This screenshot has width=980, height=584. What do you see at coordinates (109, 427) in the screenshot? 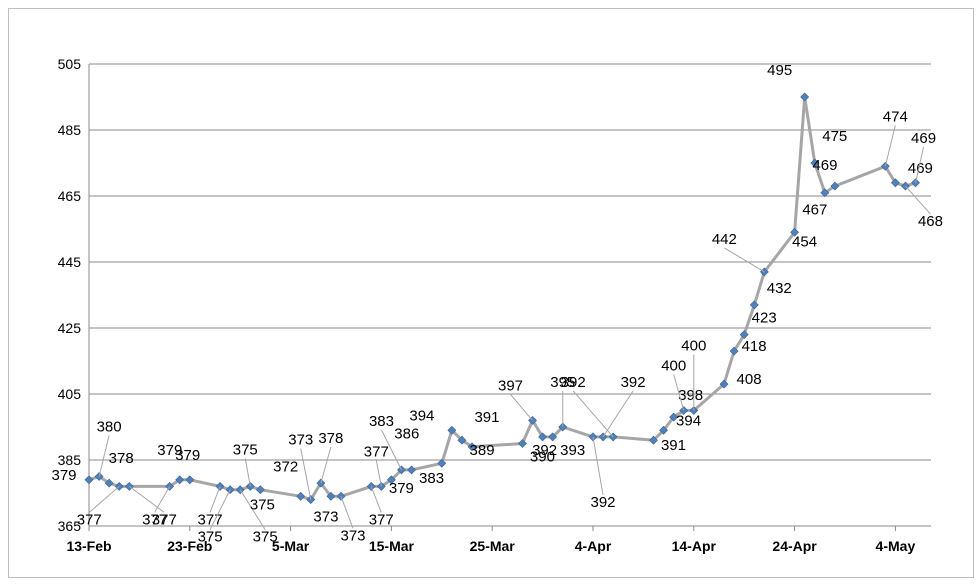
I see `data-label: 380` at bounding box center [109, 427].